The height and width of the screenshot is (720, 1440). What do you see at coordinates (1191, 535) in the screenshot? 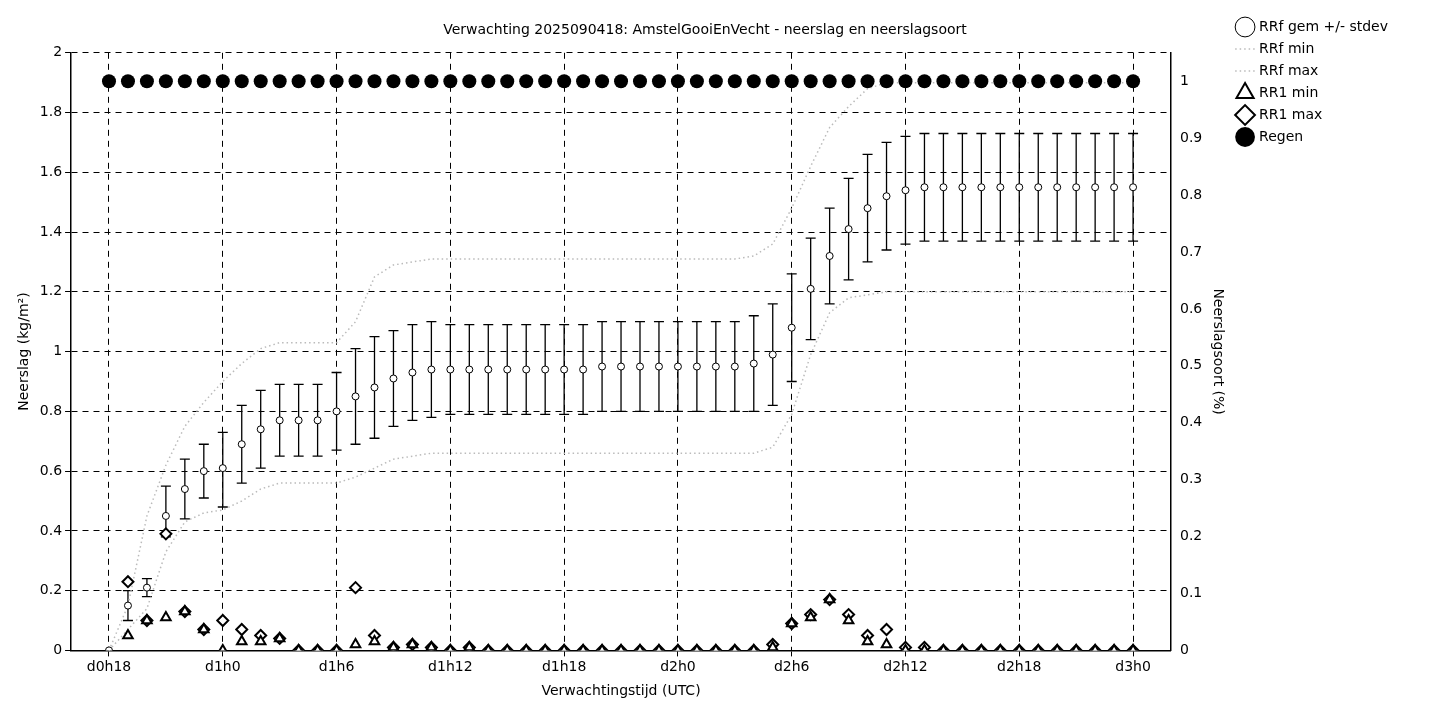
I see `y2-tick-label: 0.2` at bounding box center [1191, 535].